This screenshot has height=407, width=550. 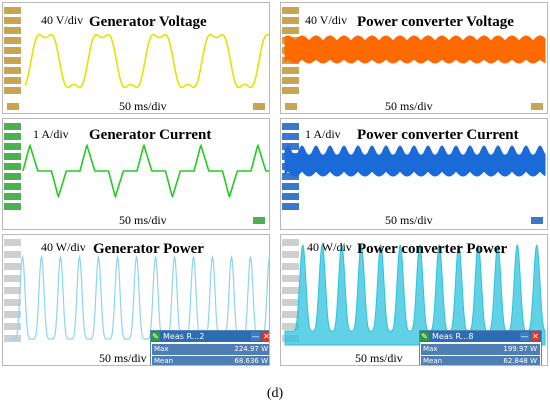 What do you see at coordinates (251, 361) in the screenshot?
I see `mean-value: 68.636 W` at bounding box center [251, 361].